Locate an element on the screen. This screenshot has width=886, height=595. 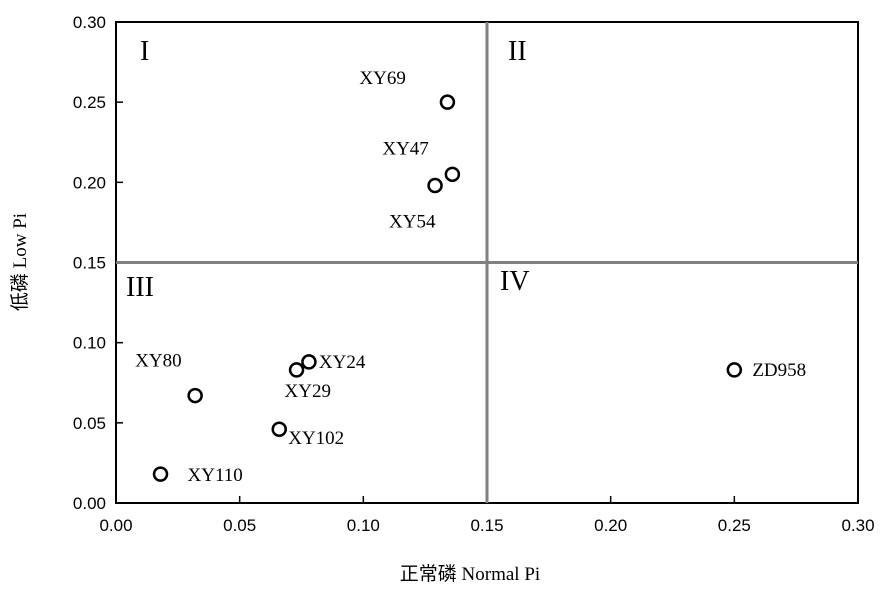
point-label: XY24 is located at coordinates (342, 362).